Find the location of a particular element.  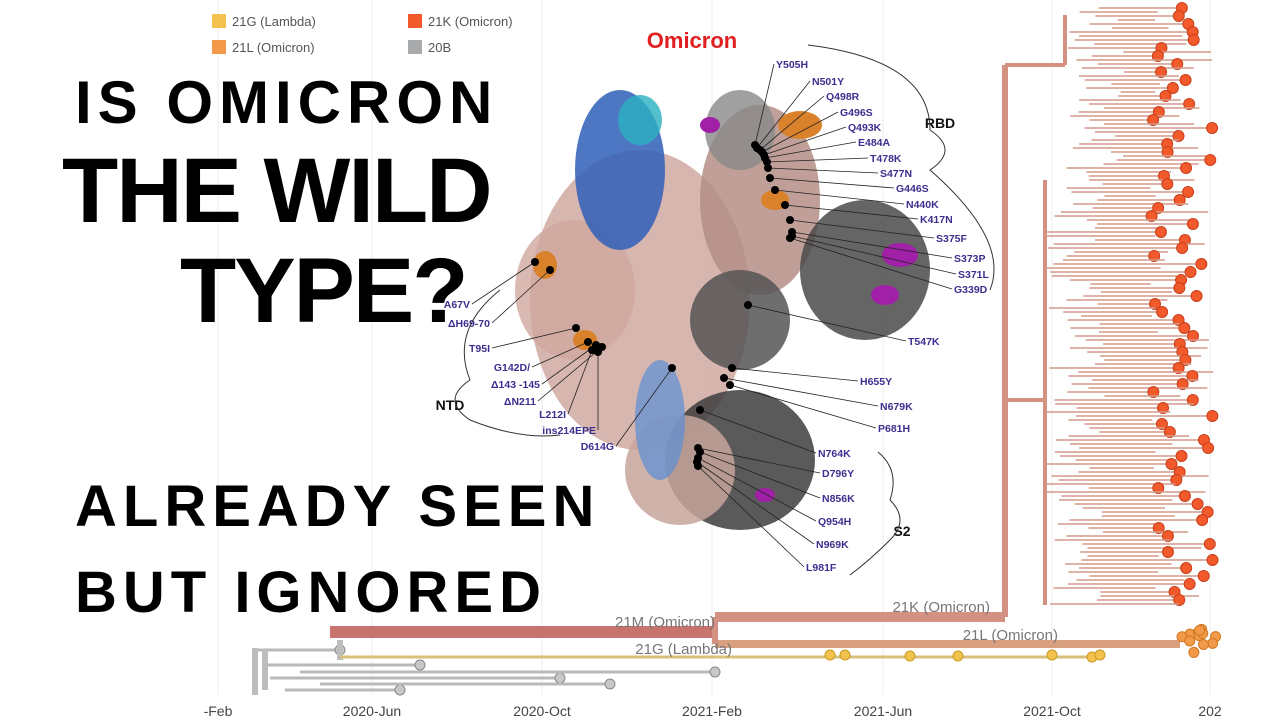

mutation-label: ins214EPE is located at coordinates (569, 431).